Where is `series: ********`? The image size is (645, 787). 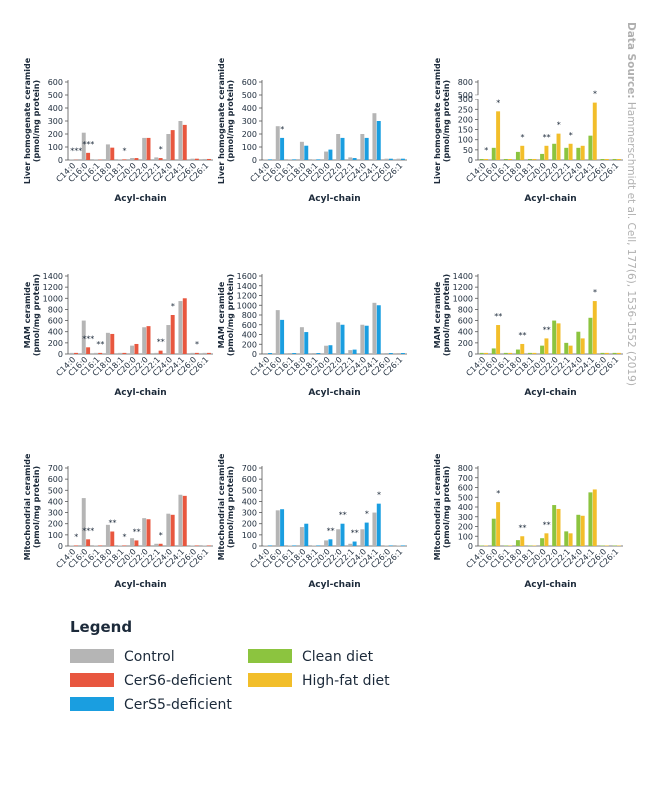 series: ******** is located at coordinates (336, 518).